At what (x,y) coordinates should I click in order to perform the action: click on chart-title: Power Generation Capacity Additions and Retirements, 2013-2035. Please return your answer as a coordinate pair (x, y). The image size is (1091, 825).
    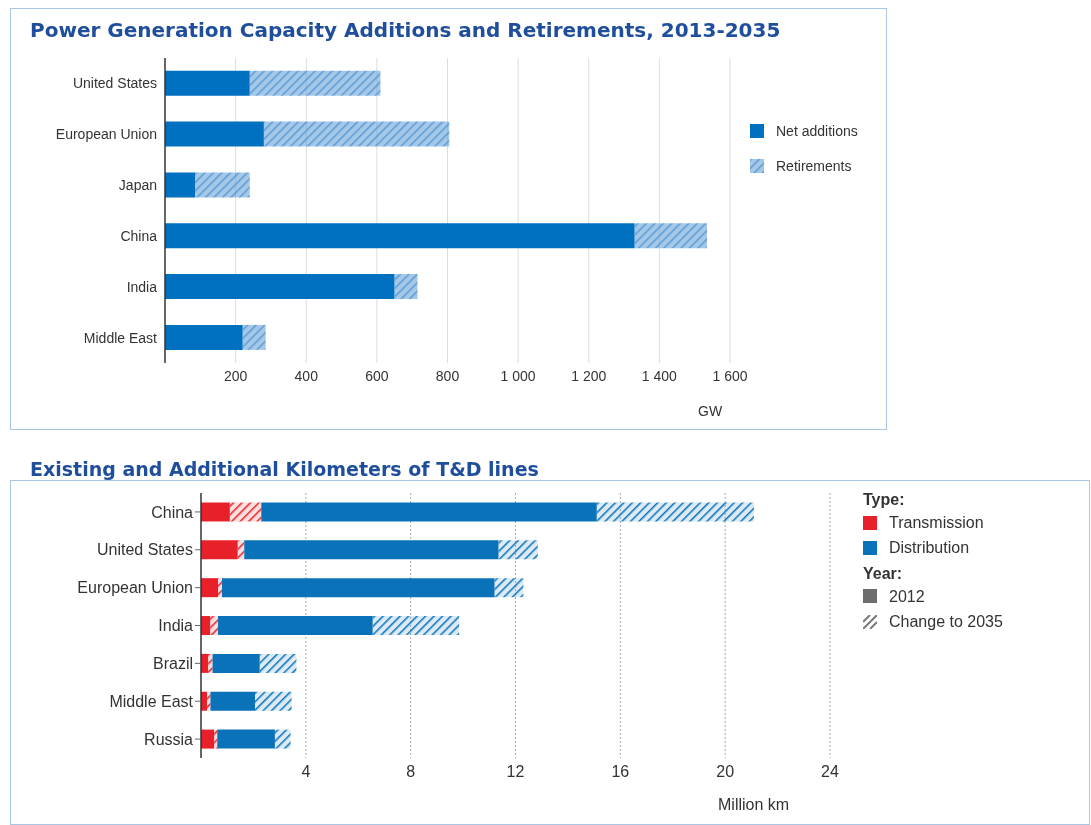
    Looking at the image, I should click on (405, 30).